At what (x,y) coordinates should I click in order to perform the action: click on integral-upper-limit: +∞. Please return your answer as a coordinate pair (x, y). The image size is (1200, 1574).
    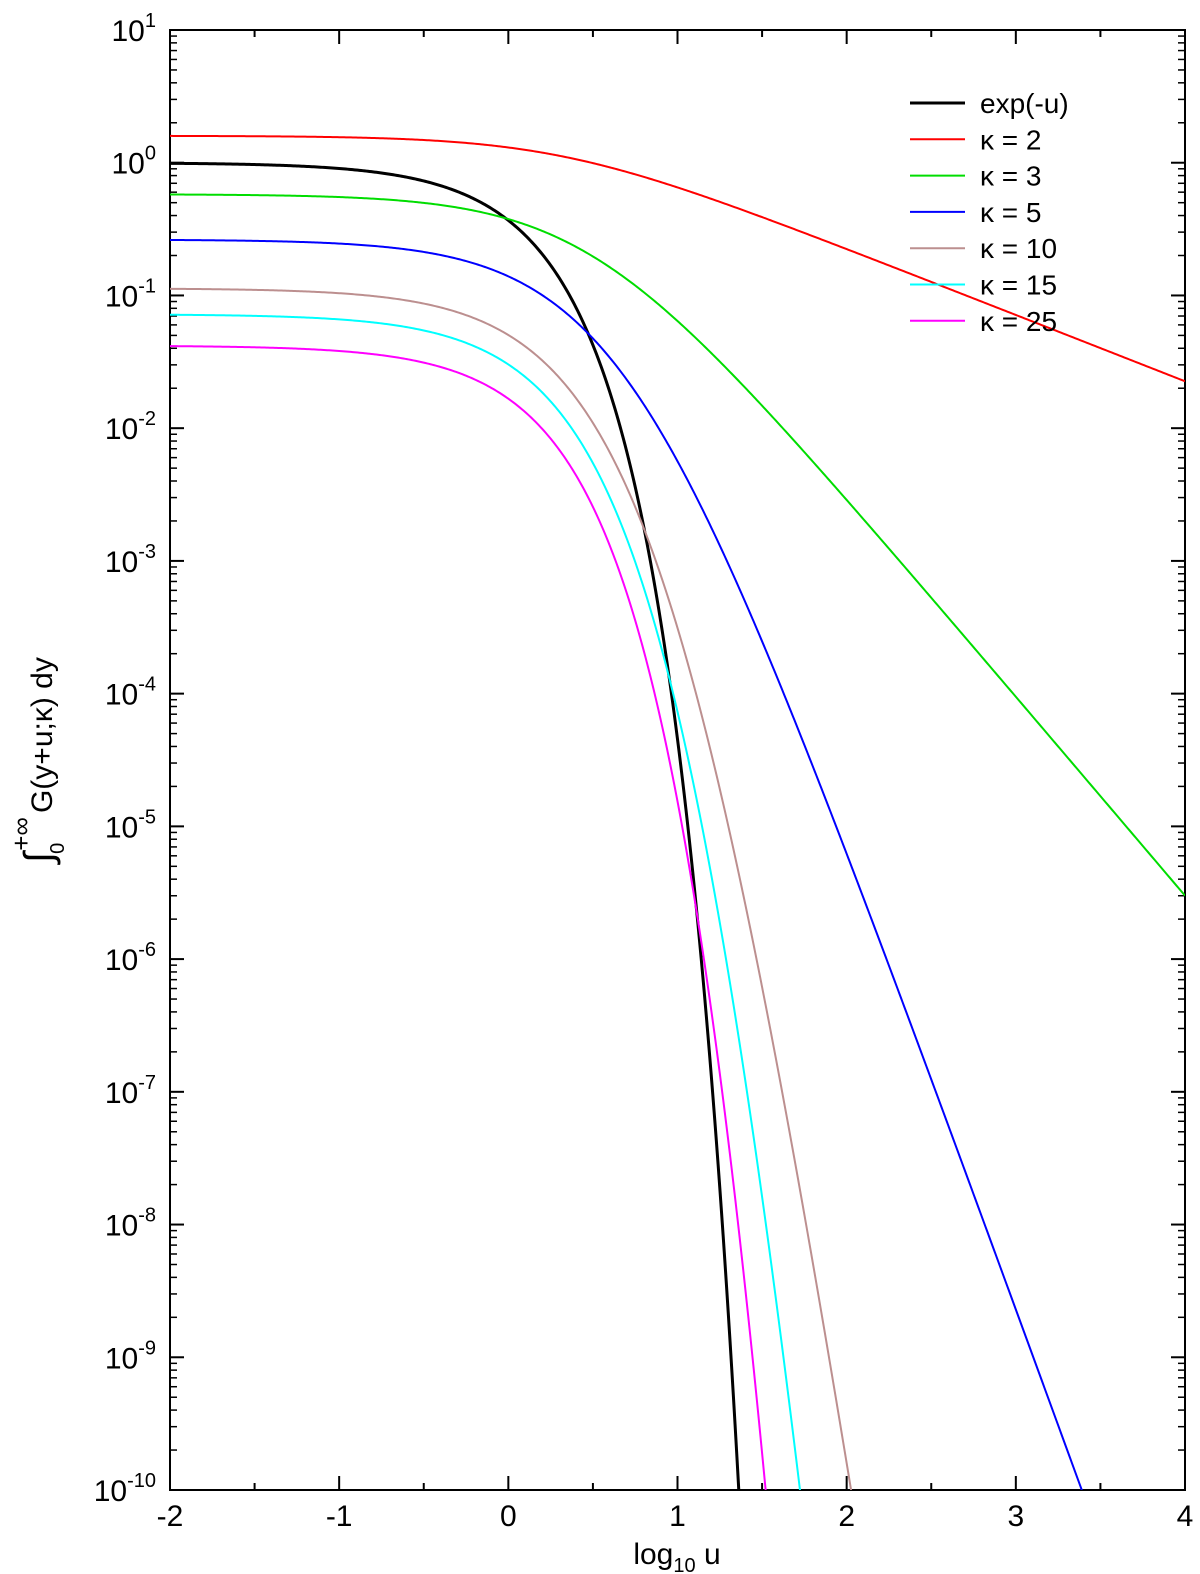
    Looking at the image, I should click on (21, 834).